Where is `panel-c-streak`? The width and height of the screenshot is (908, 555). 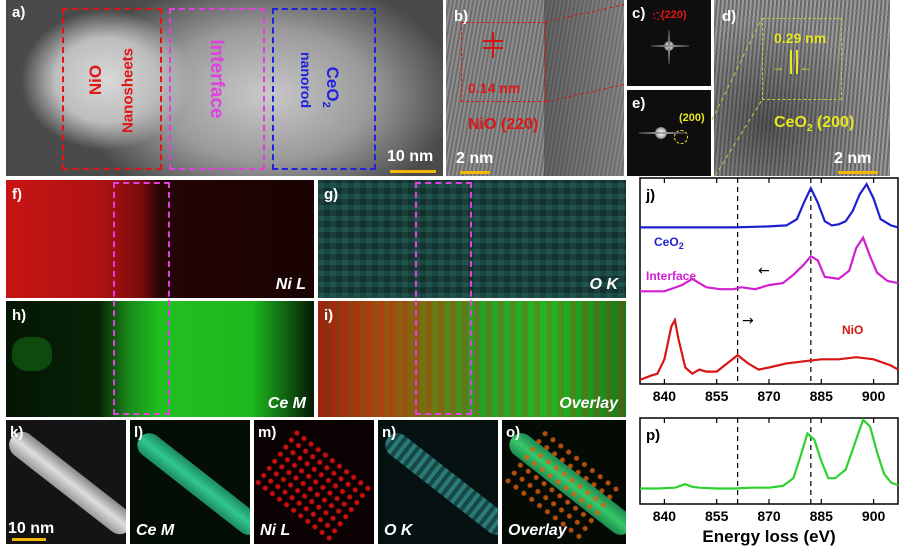
panel-c-streak is located at coordinates (669, 47).